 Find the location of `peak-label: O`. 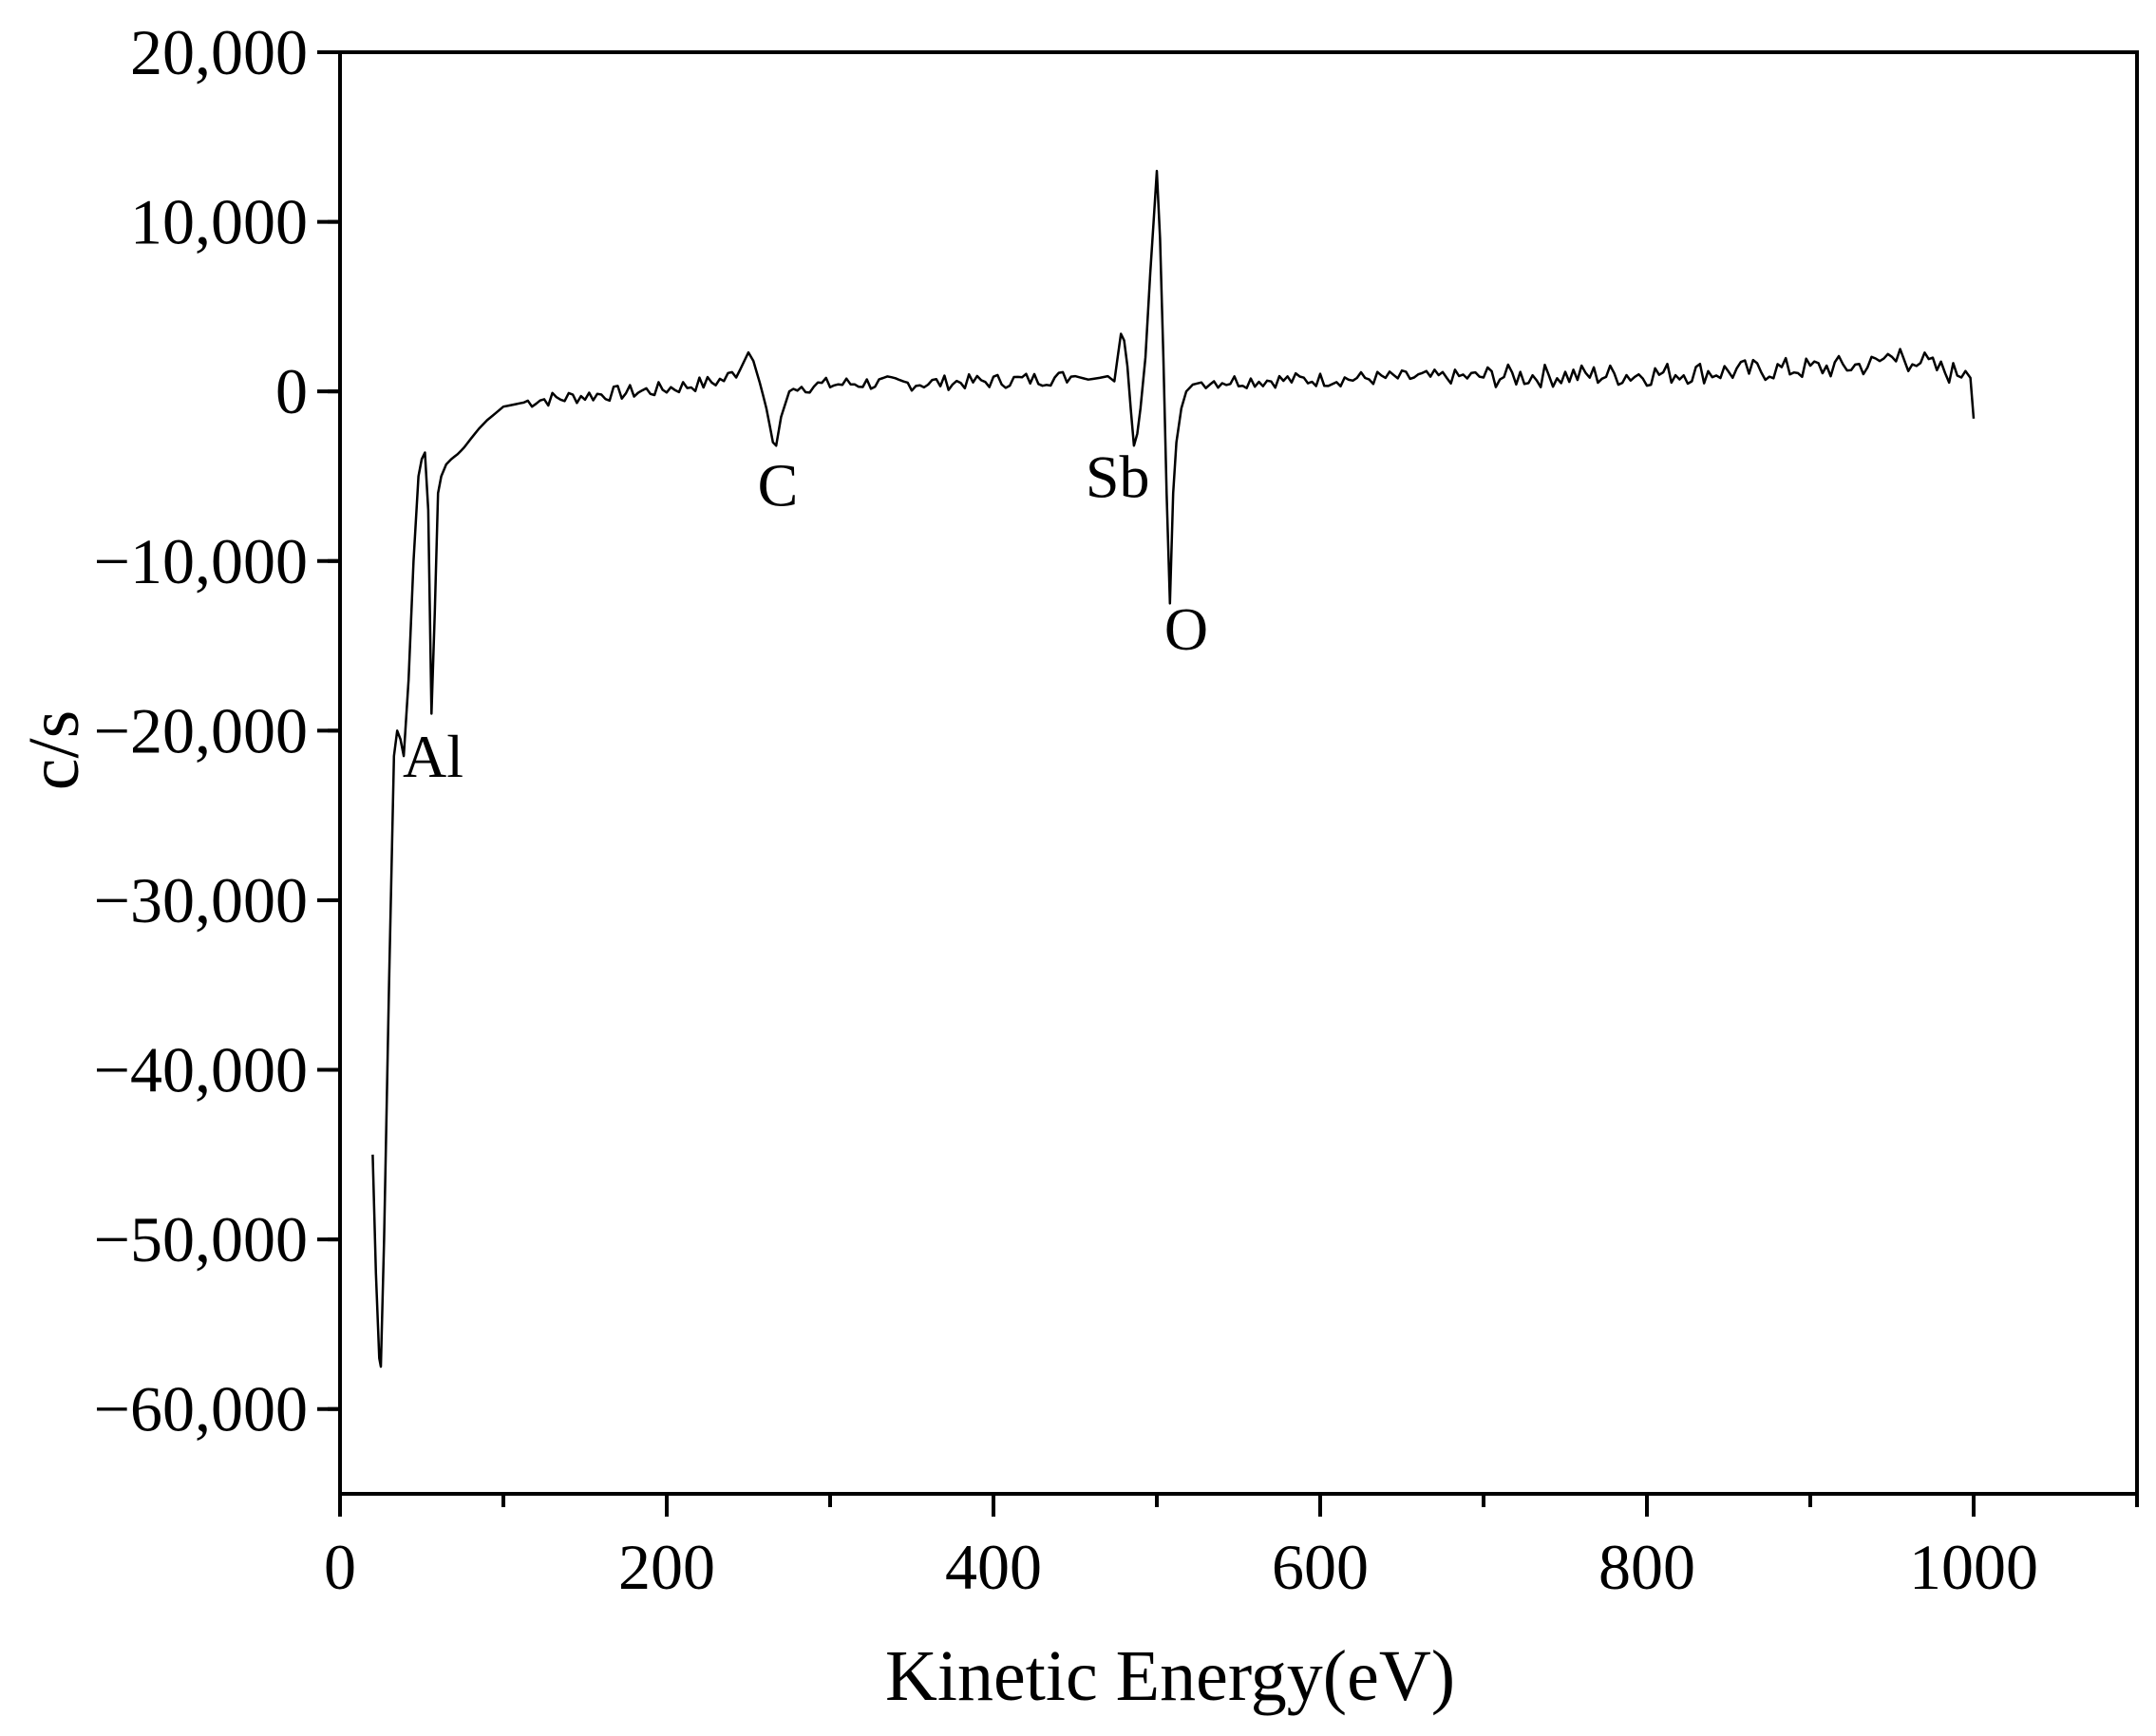

peak-label: O is located at coordinates (1186, 629).